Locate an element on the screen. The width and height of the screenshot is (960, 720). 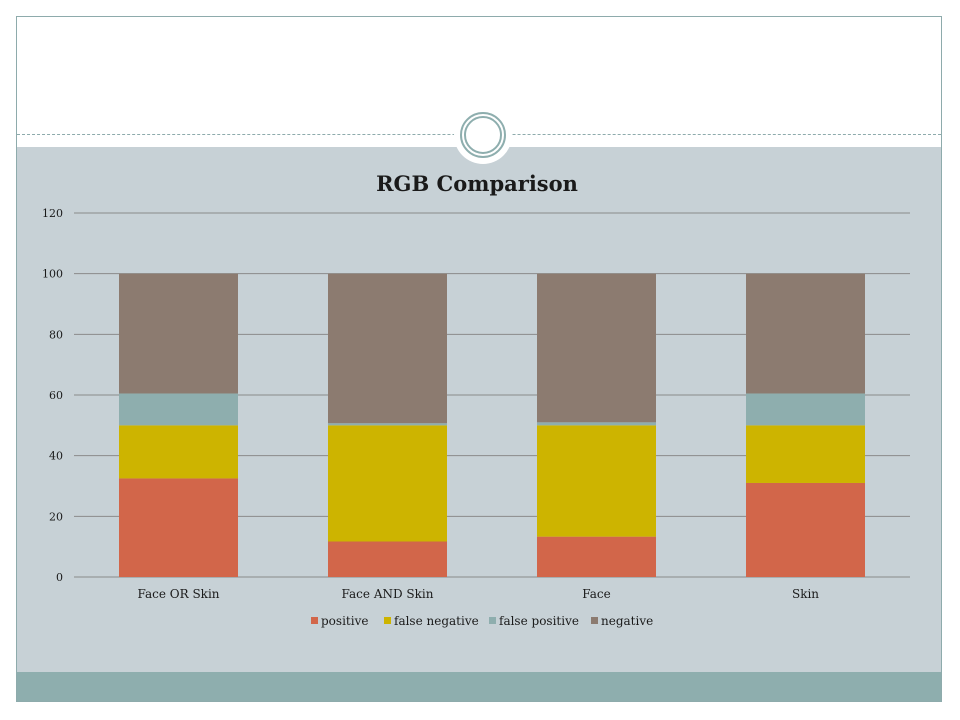
x-category-label: Face AND Skin is located at coordinates (388, 594).